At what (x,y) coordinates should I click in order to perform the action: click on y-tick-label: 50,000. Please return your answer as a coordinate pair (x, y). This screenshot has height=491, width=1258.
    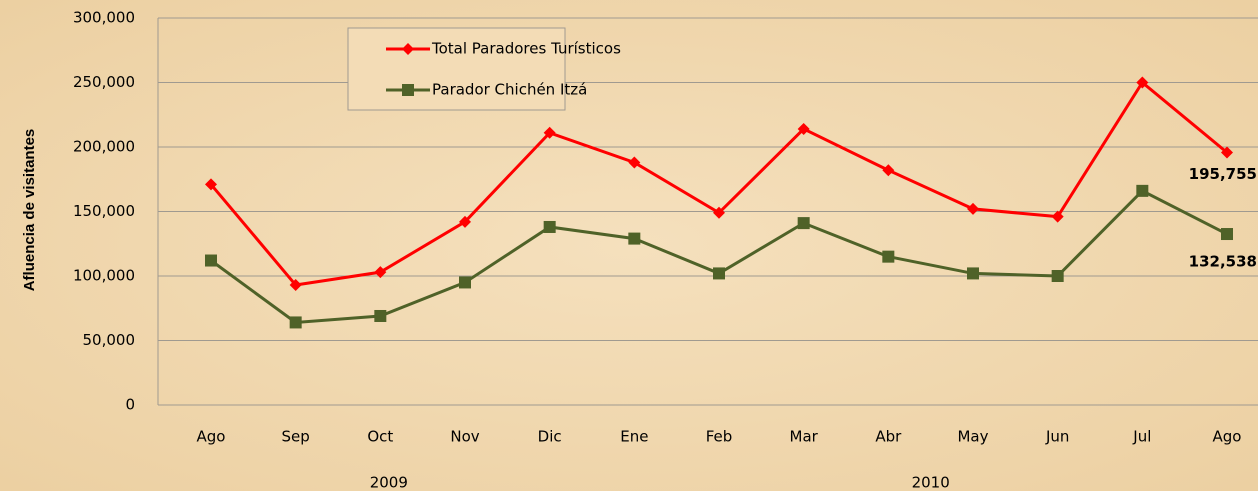
    Looking at the image, I should click on (109, 340).